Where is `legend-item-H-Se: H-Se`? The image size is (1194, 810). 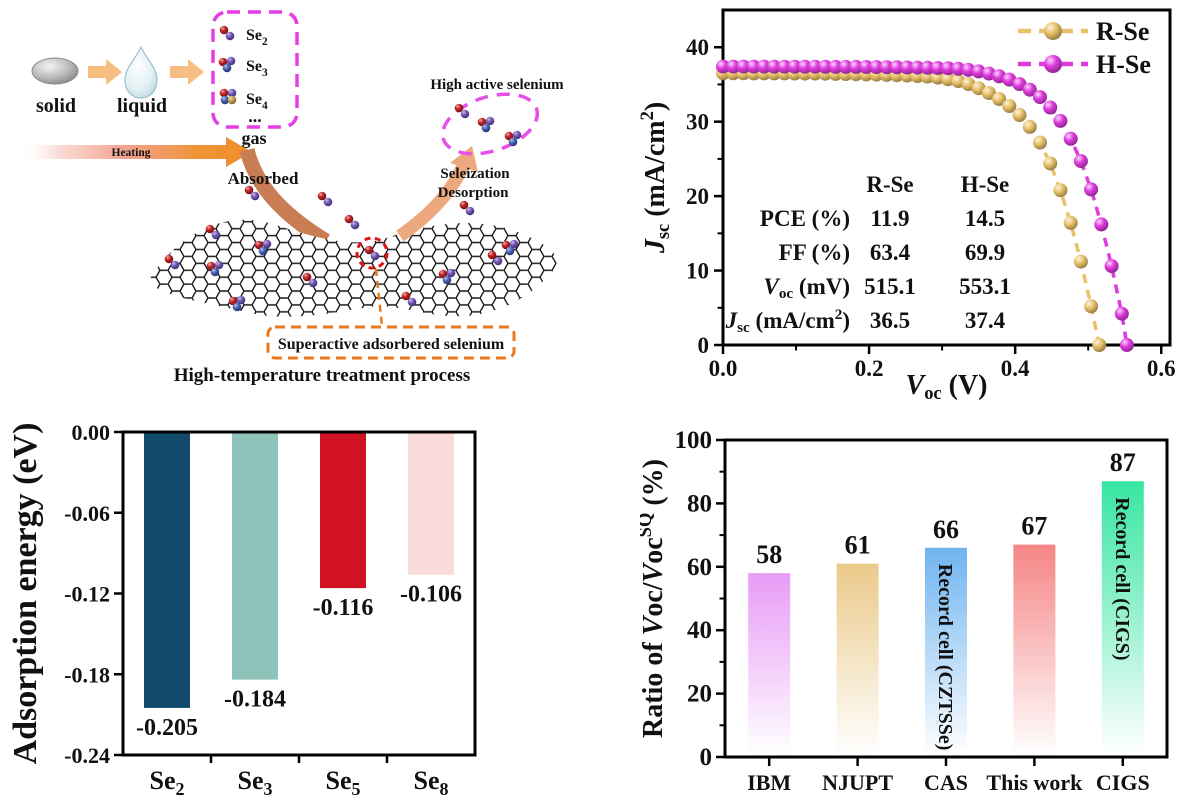
legend-item-H-Se: H-Se is located at coordinates (1084, 64).